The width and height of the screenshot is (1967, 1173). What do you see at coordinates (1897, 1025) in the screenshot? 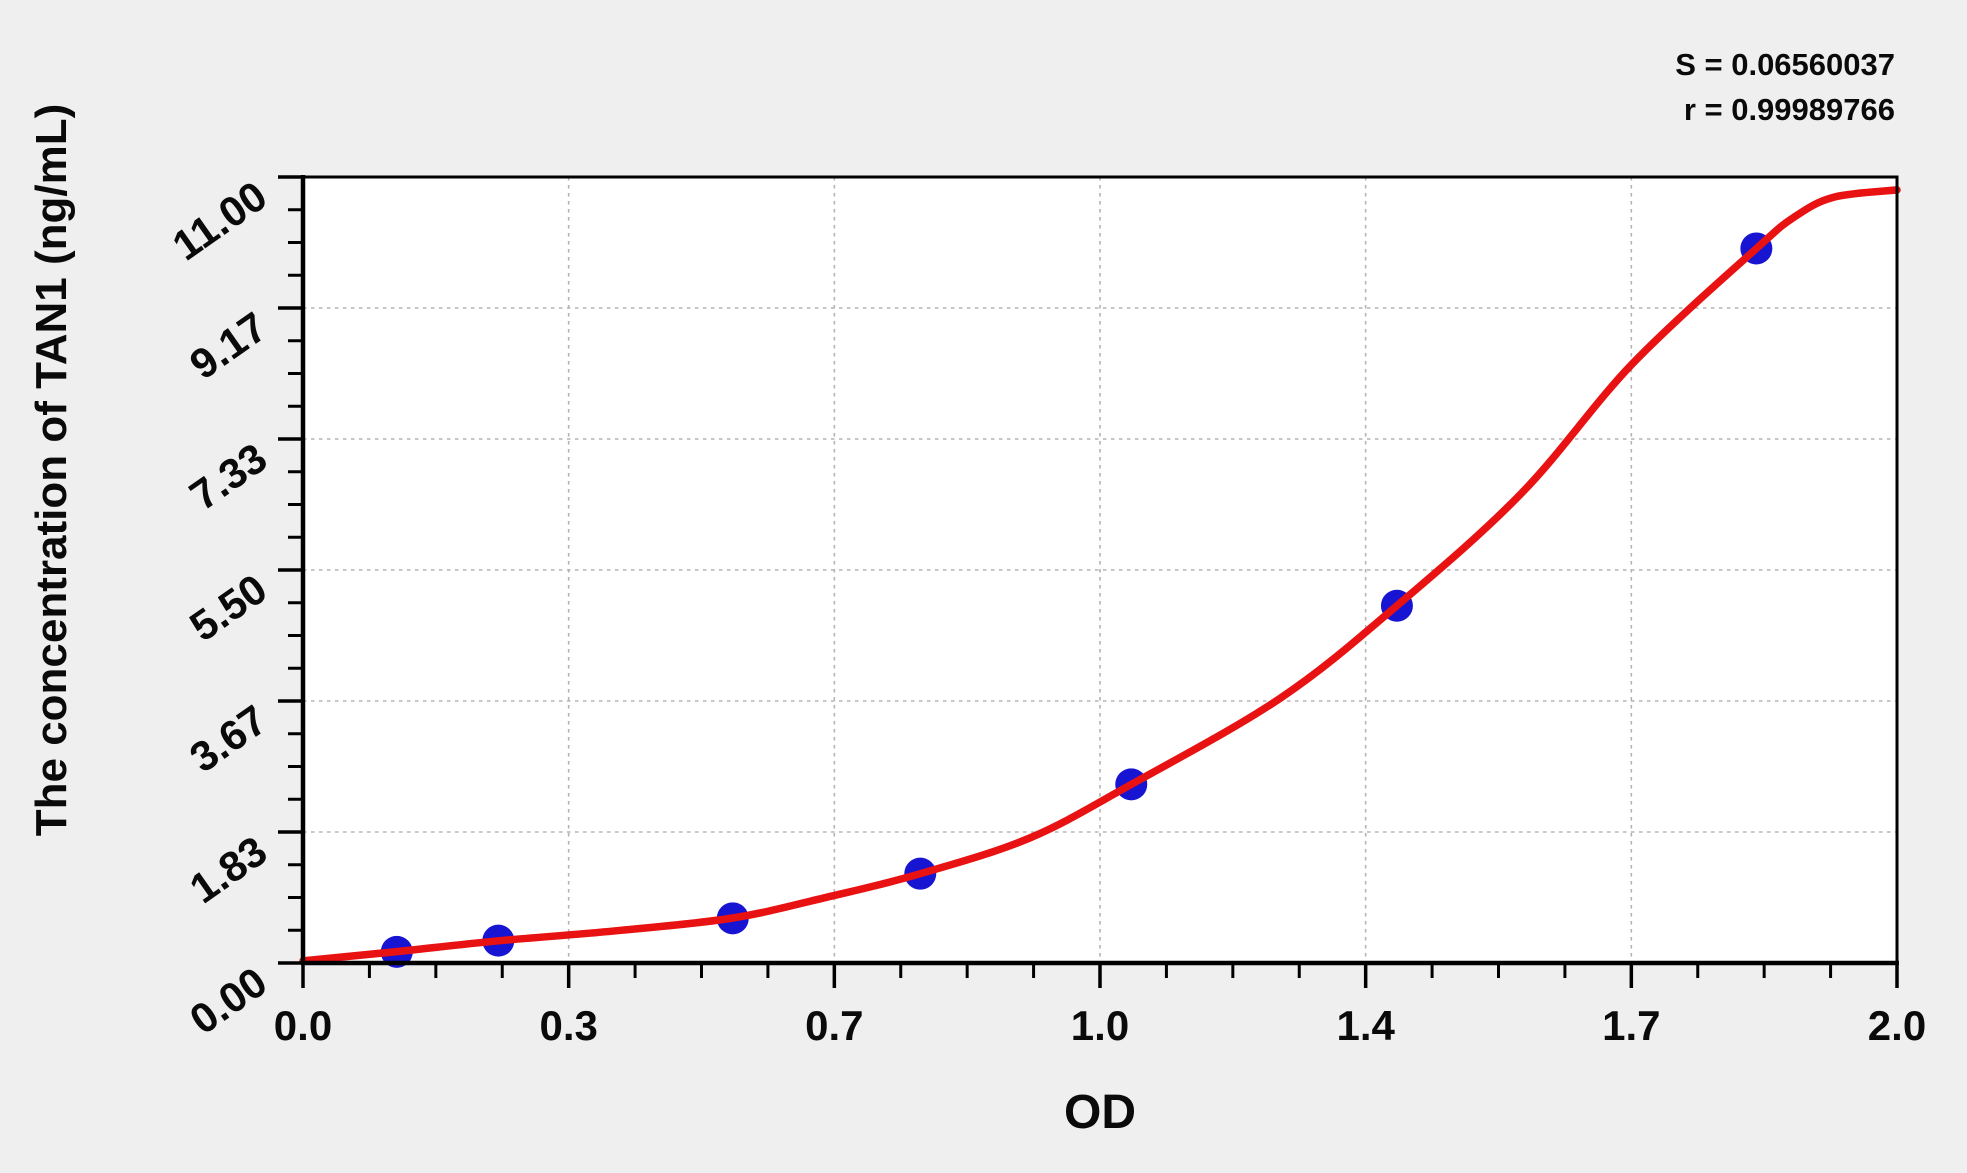
I see `x-tick-label: 2.0` at bounding box center [1897, 1025].